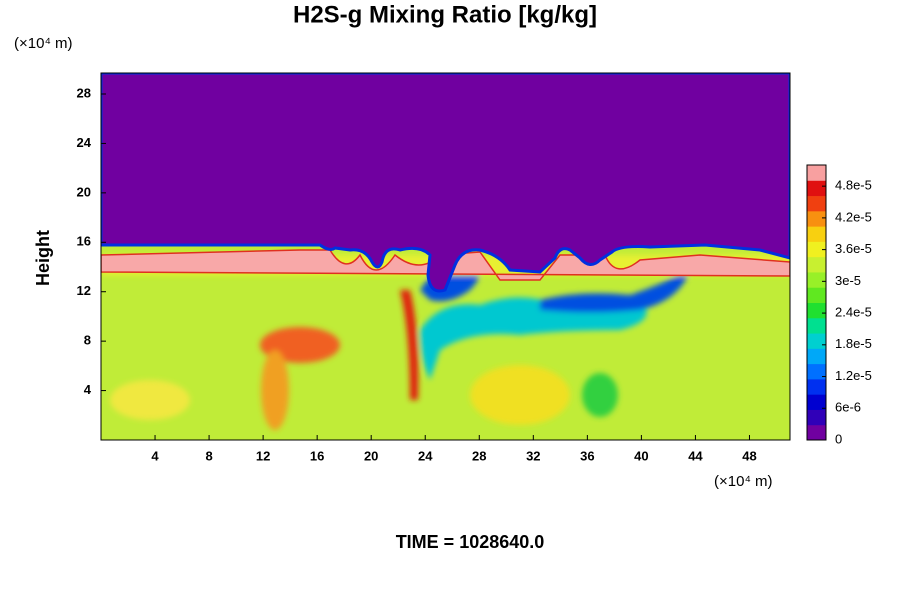 This screenshot has height=600, width=900. Describe the element at coordinates (84, 92) in the screenshot. I see `y-tick-label: 28` at that location.